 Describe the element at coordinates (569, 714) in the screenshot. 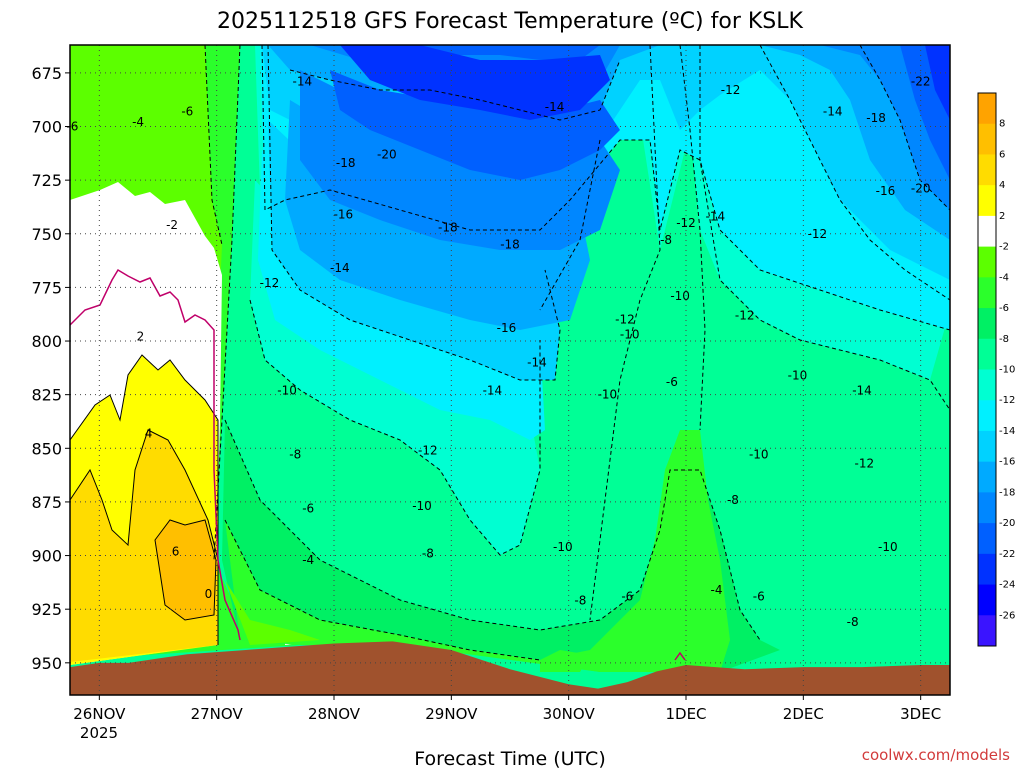

I see `x-tick-label-30NOV: 30NOV` at that location.